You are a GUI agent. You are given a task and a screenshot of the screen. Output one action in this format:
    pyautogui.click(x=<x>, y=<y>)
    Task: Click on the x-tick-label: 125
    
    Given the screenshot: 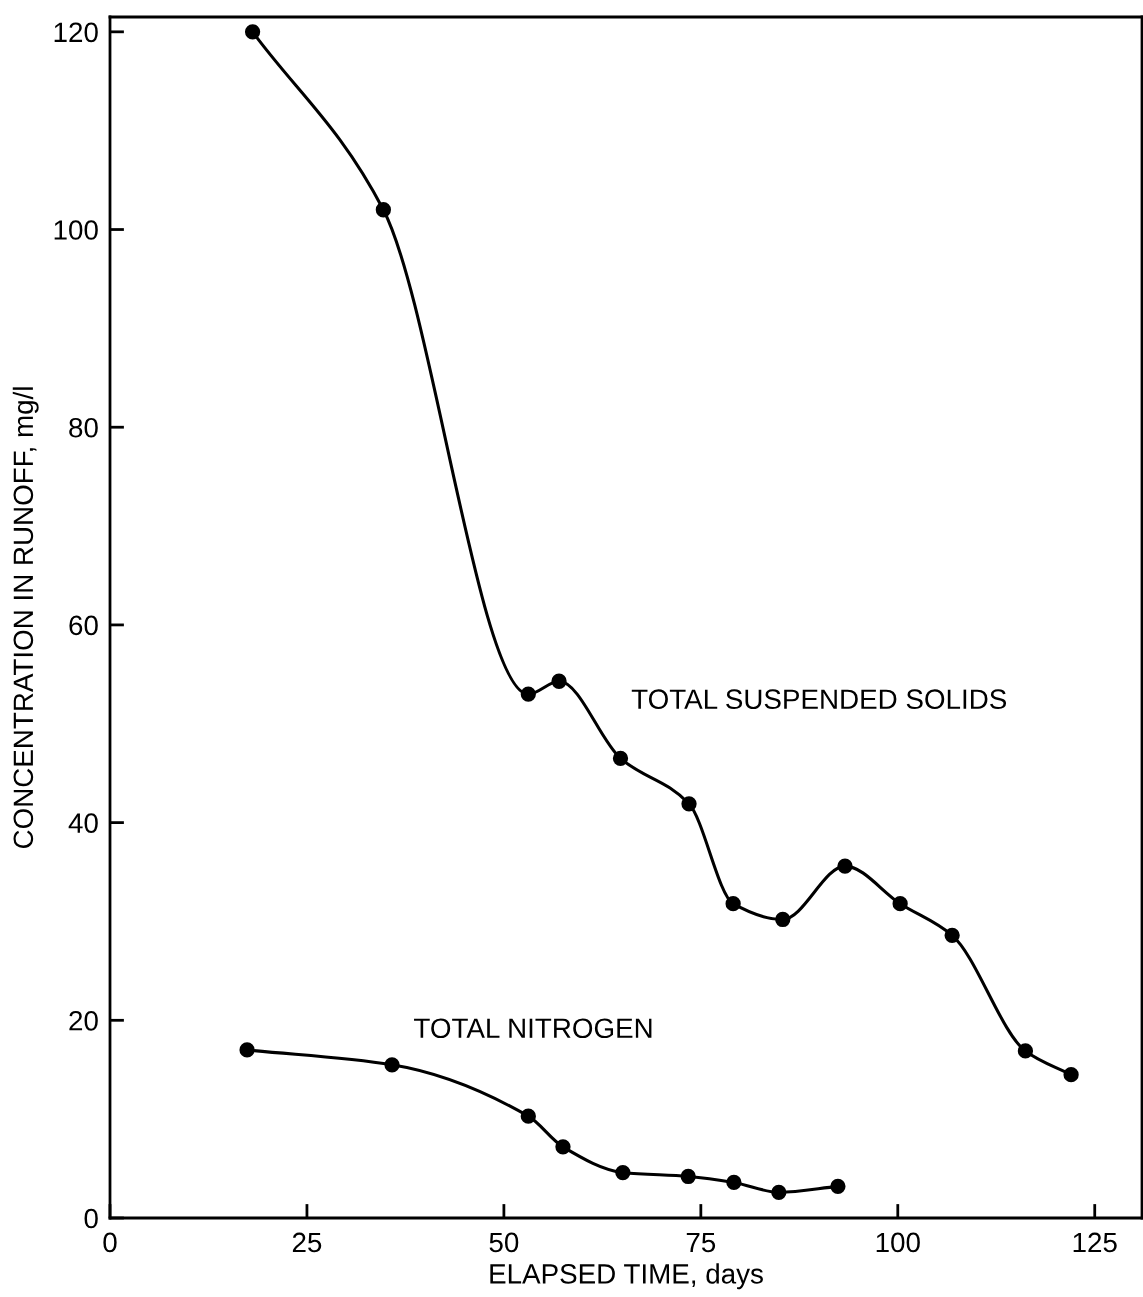 What is the action you would take?
    pyautogui.click(x=1095, y=1242)
    